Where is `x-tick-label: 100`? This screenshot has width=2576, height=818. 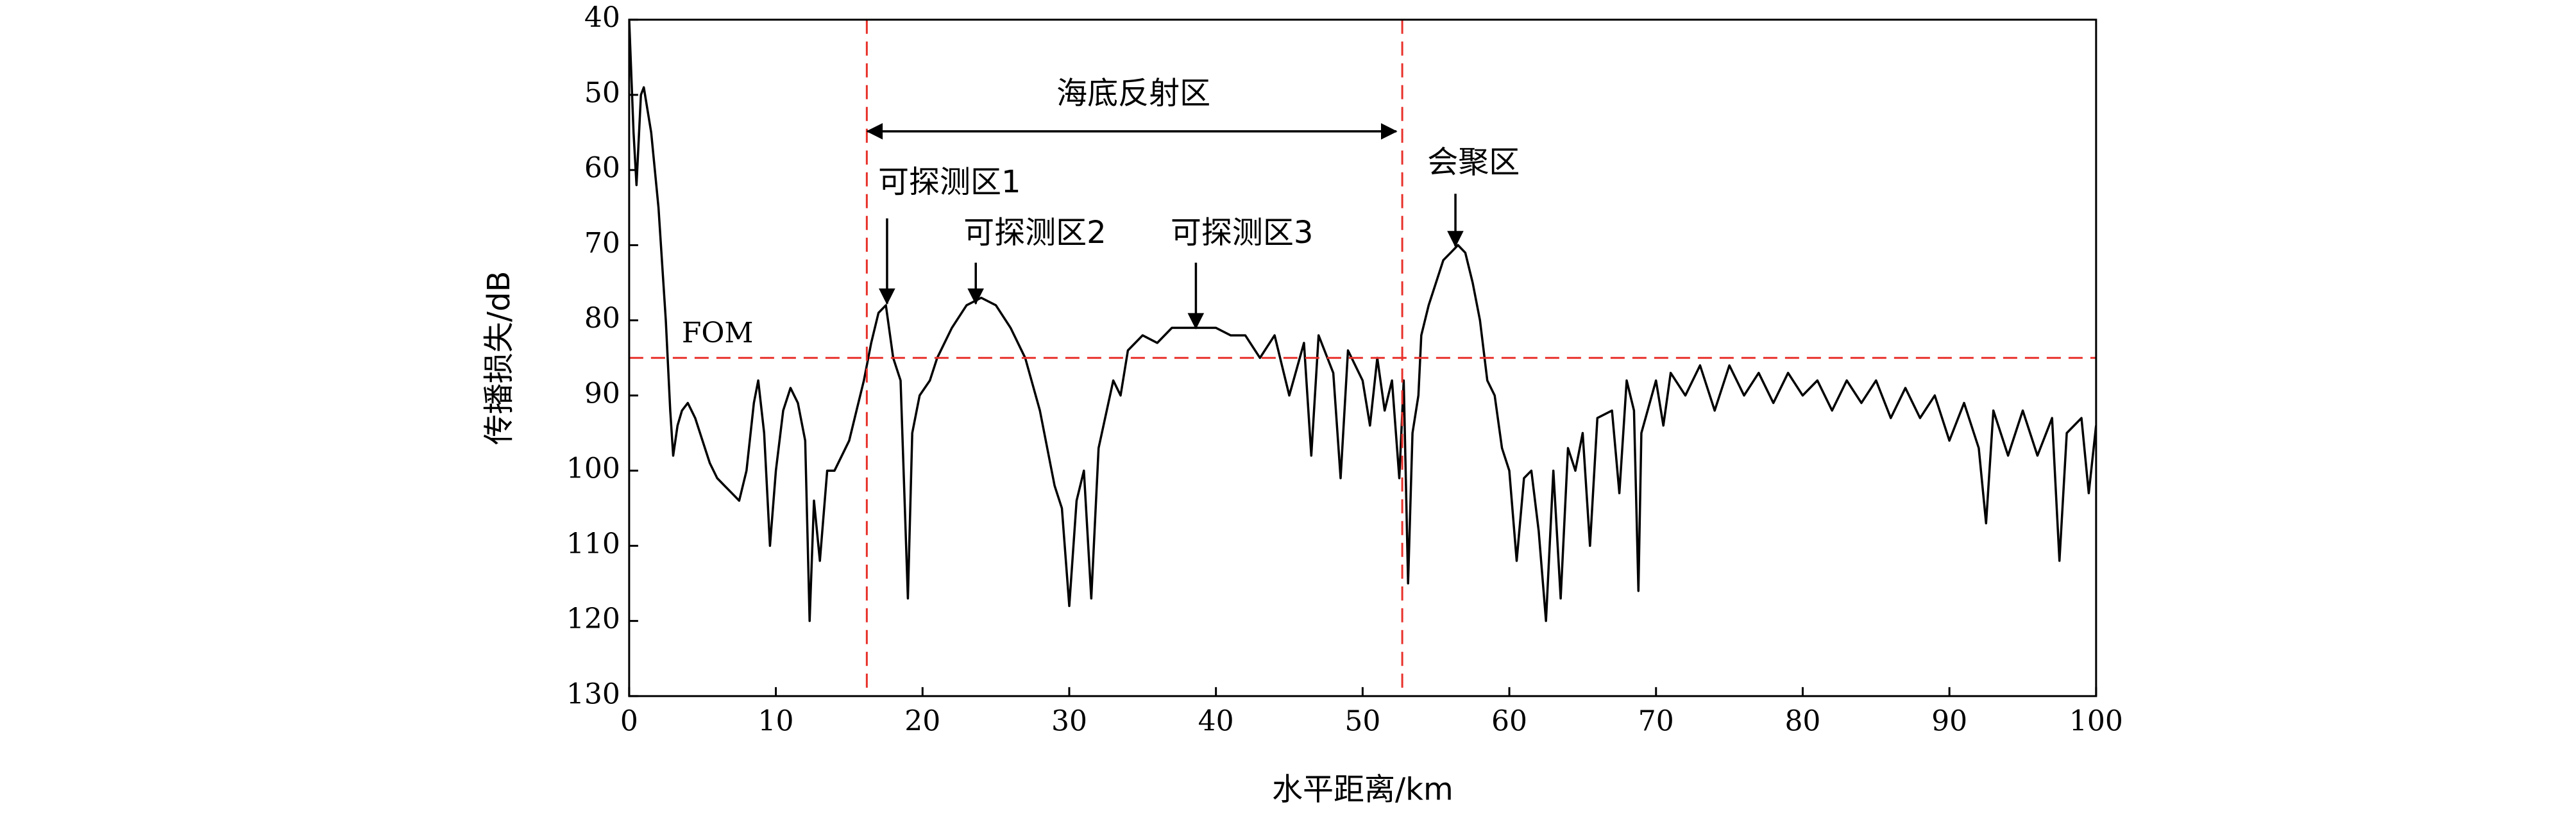 x-tick-label: 100 is located at coordinates (2096, 721).